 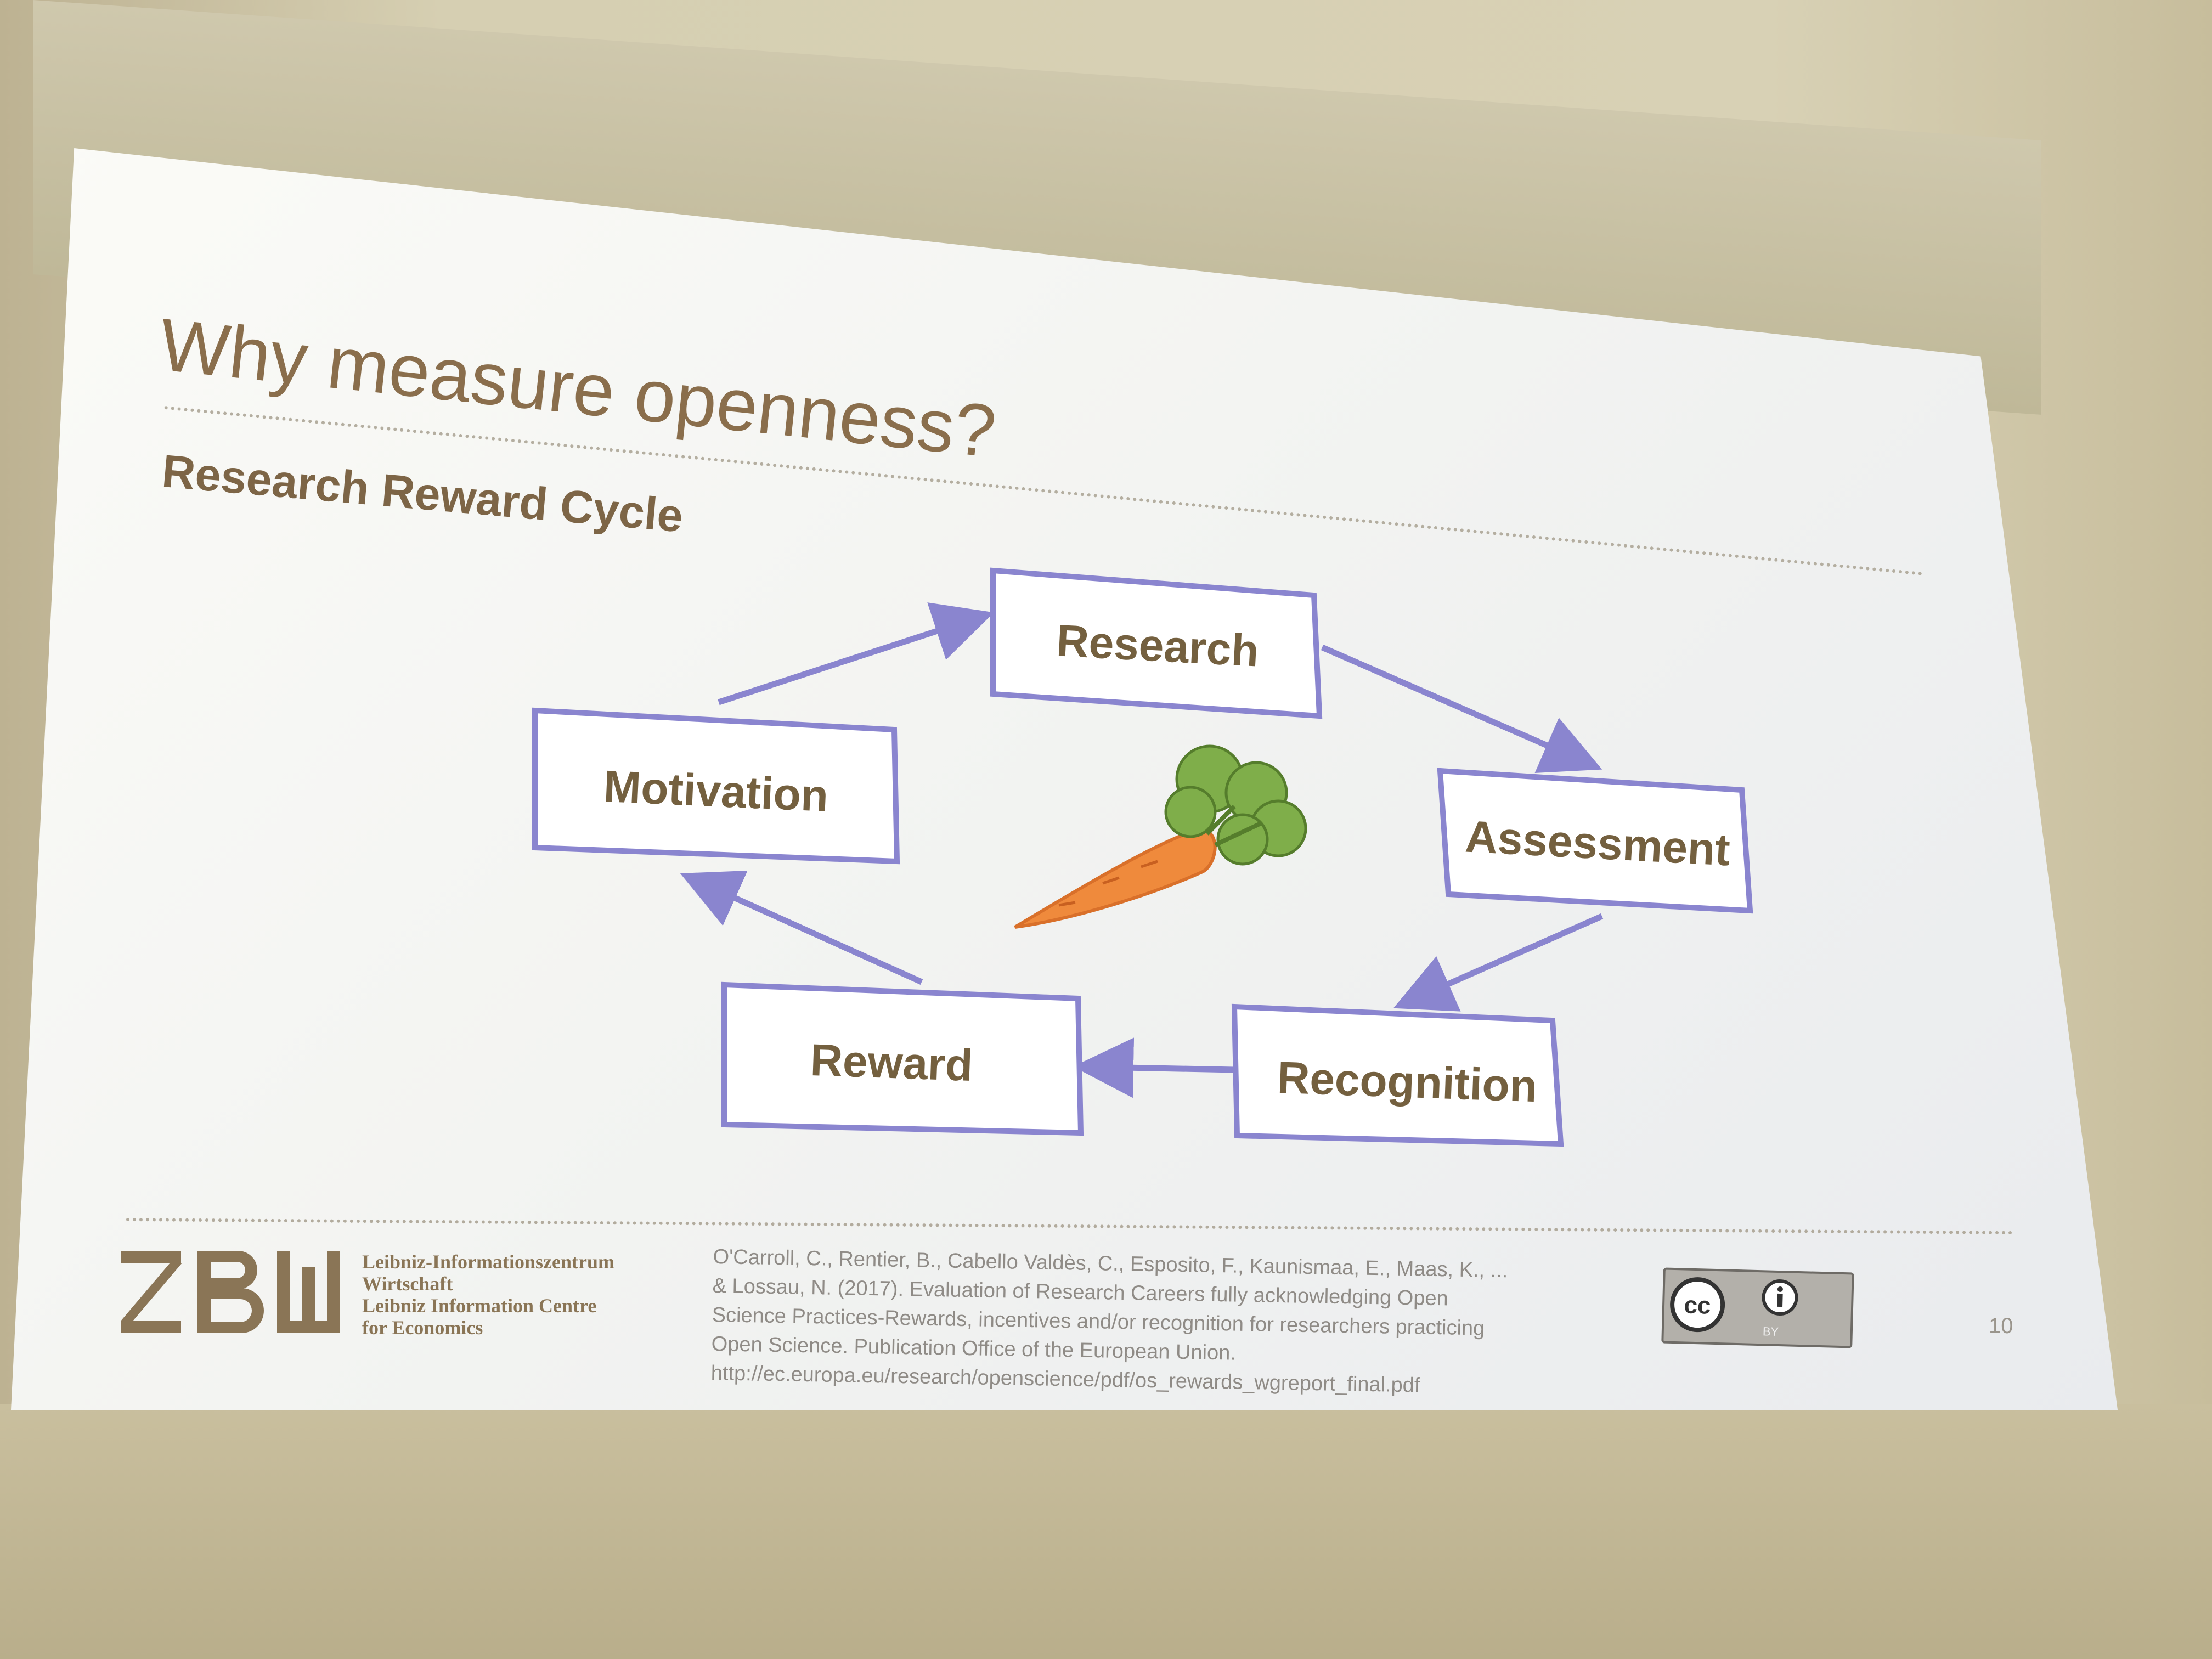 I want to click on cc-by-icon: cc BY, so click(x=1758, y=1307).